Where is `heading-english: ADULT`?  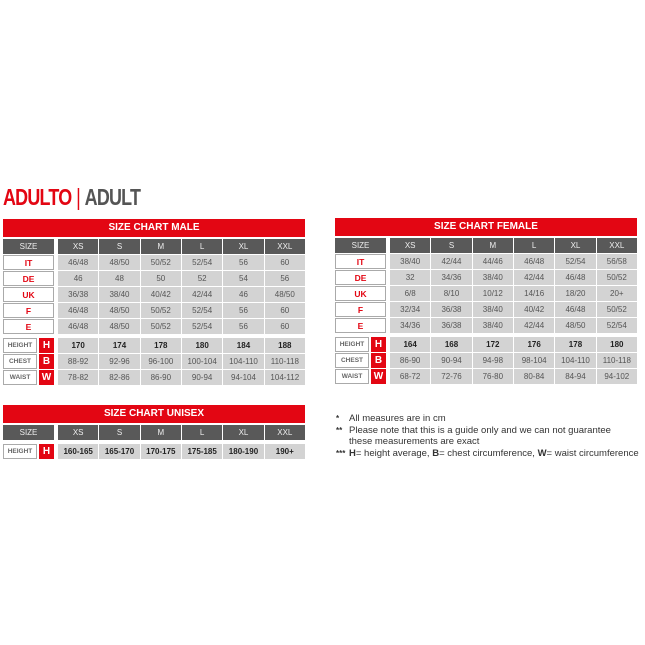
heading-english: ADULT is located at coordinates (112, 197).